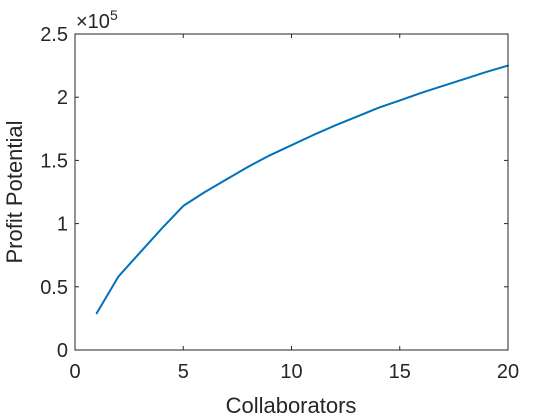 Image resolution: width=560 pixels, height=420 pixels. I want to click on y-tick-label: 1, so click(62, 225).